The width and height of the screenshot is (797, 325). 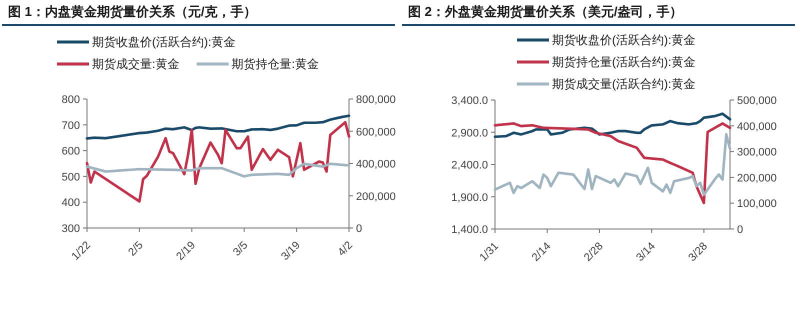 I want to click on x-tick-label: 4/2, so click(x=346, y=249).